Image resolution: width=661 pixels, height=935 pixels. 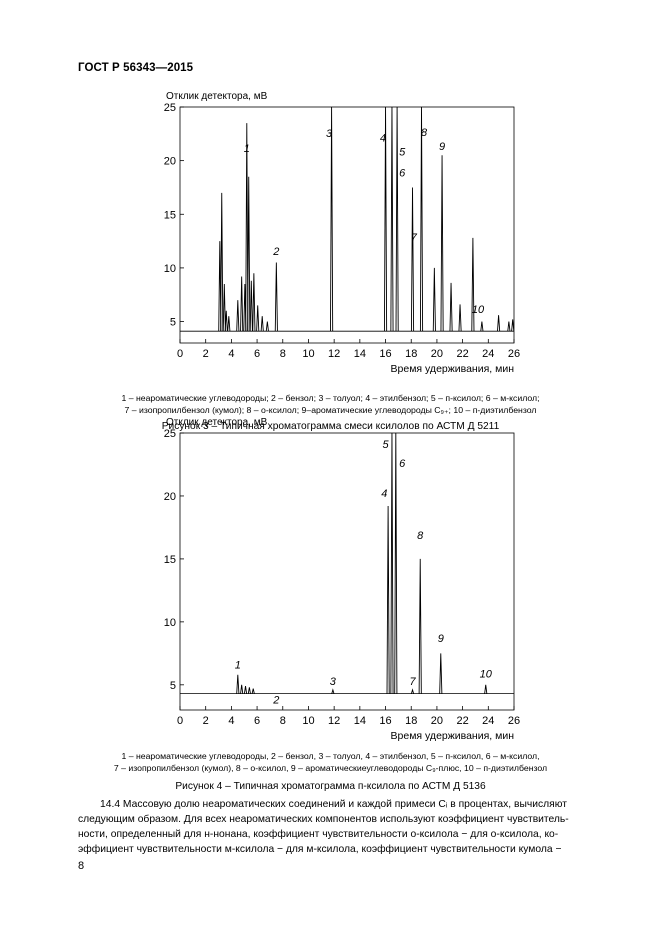 I want to click on peak-label: 10, so click(x=478, y=310).